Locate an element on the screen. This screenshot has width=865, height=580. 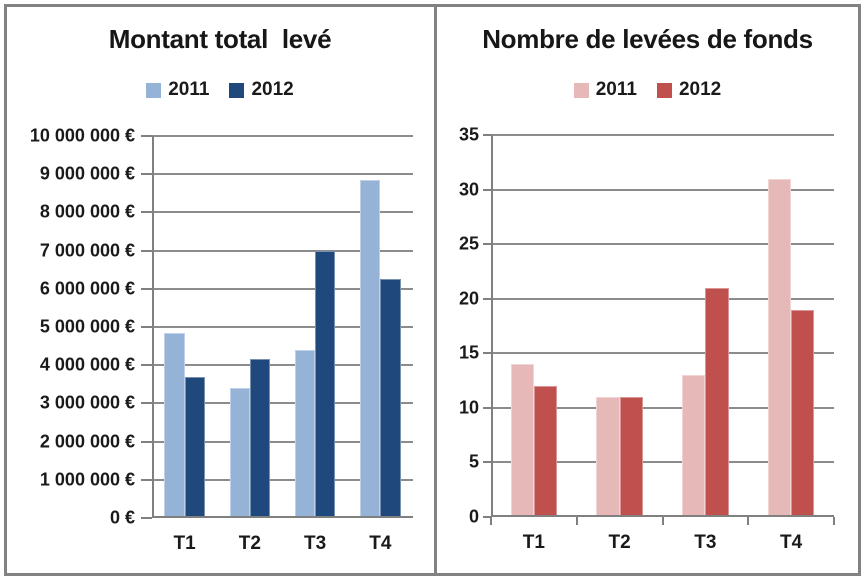
bar-group-T4 is located at coordinates (791, 326).